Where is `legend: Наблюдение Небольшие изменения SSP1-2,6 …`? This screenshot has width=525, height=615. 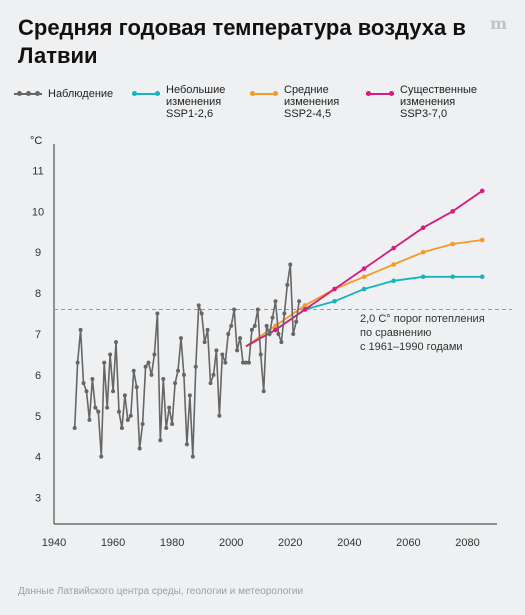
legend: Наблюдение Небольшие изменения SSP1-2,6 … is located at coordinates (264, 104).